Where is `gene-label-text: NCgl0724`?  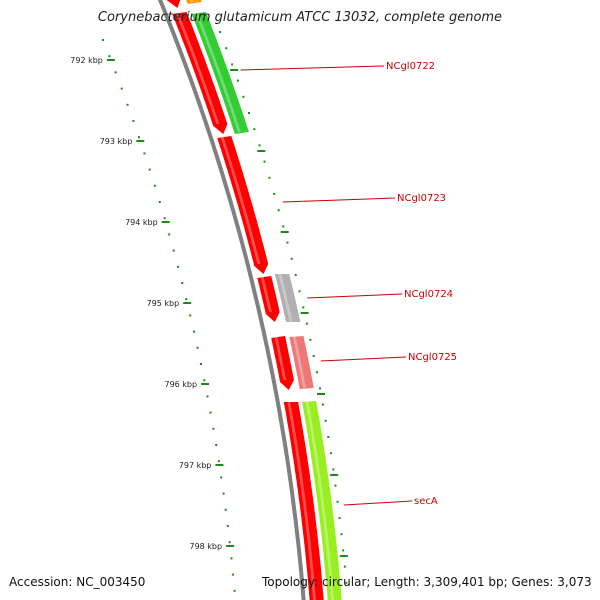 gene-label-text: NCgl0724 is located at coordinates (428, 294).